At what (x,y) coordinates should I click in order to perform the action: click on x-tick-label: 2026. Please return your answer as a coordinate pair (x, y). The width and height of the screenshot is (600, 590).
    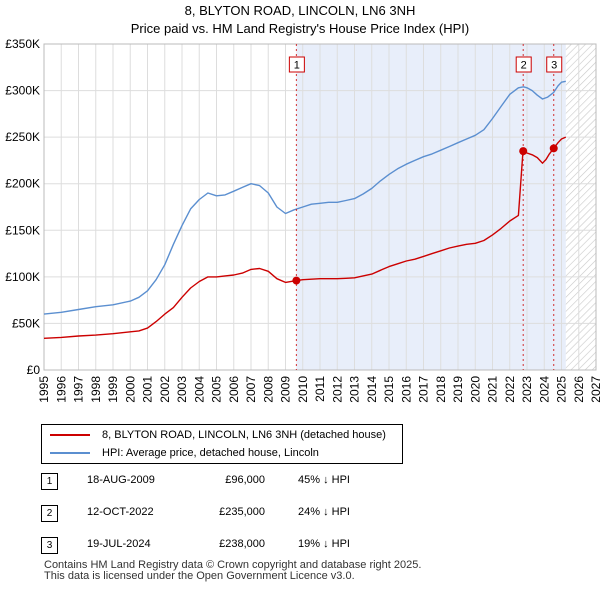
    Looking at the image, I should click on (579, 389).